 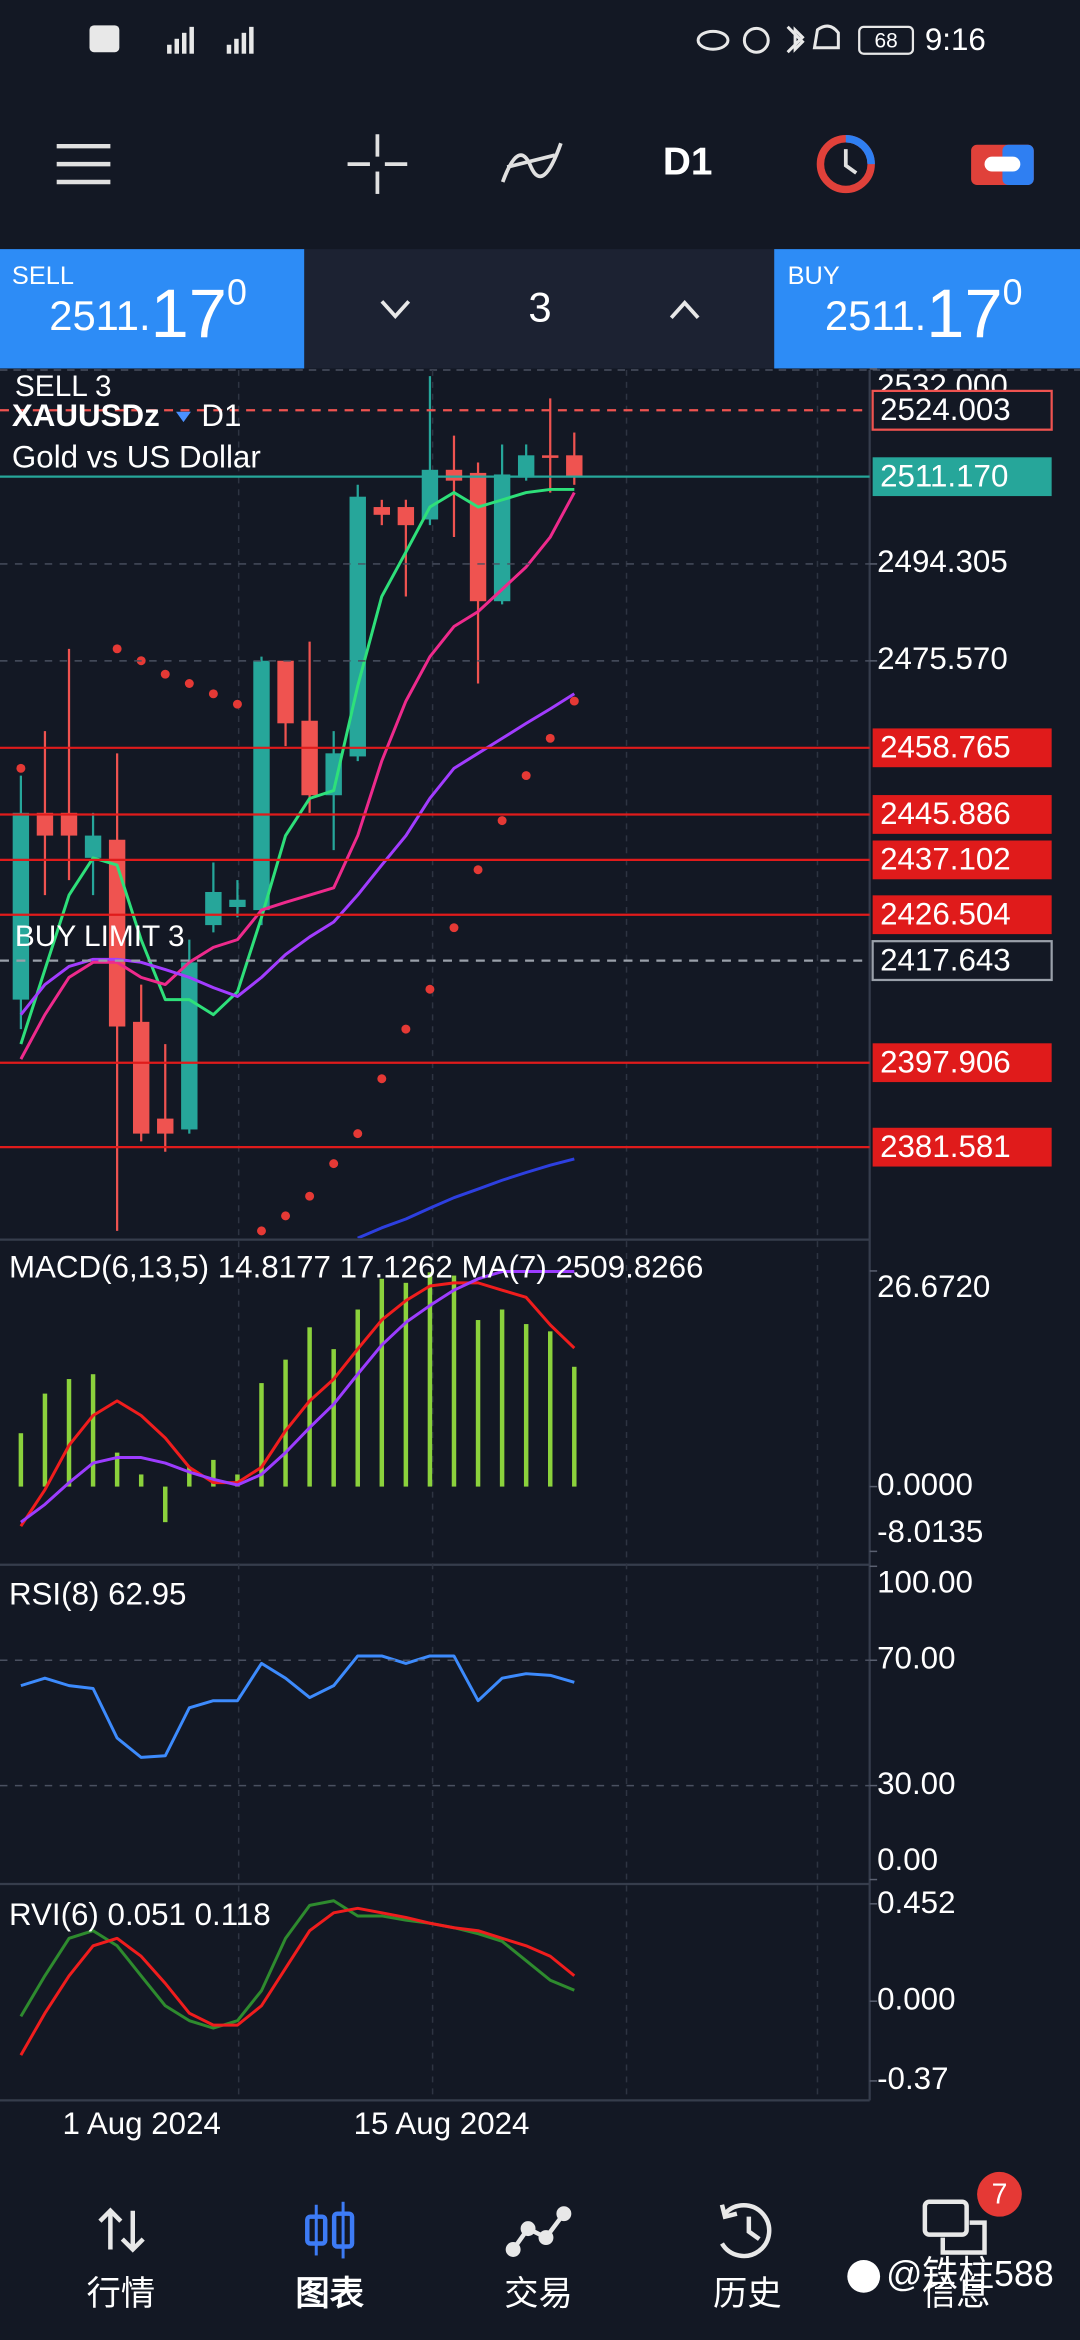 I want to click on indicators-button, so click(x=531, y=162).